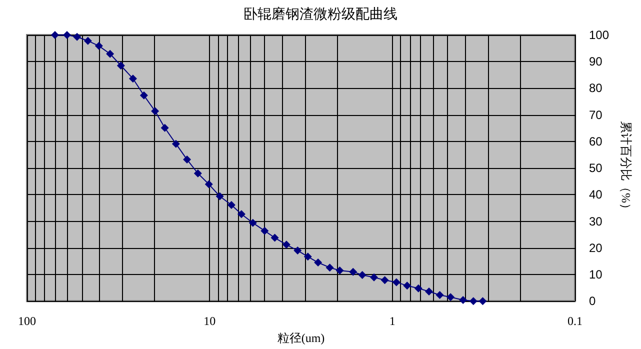 The width and height of the screenshot is (641, 349). Describe the element at coordinates (596, 168) in the screenshot. I see `y-tick-label: 50` at that location.